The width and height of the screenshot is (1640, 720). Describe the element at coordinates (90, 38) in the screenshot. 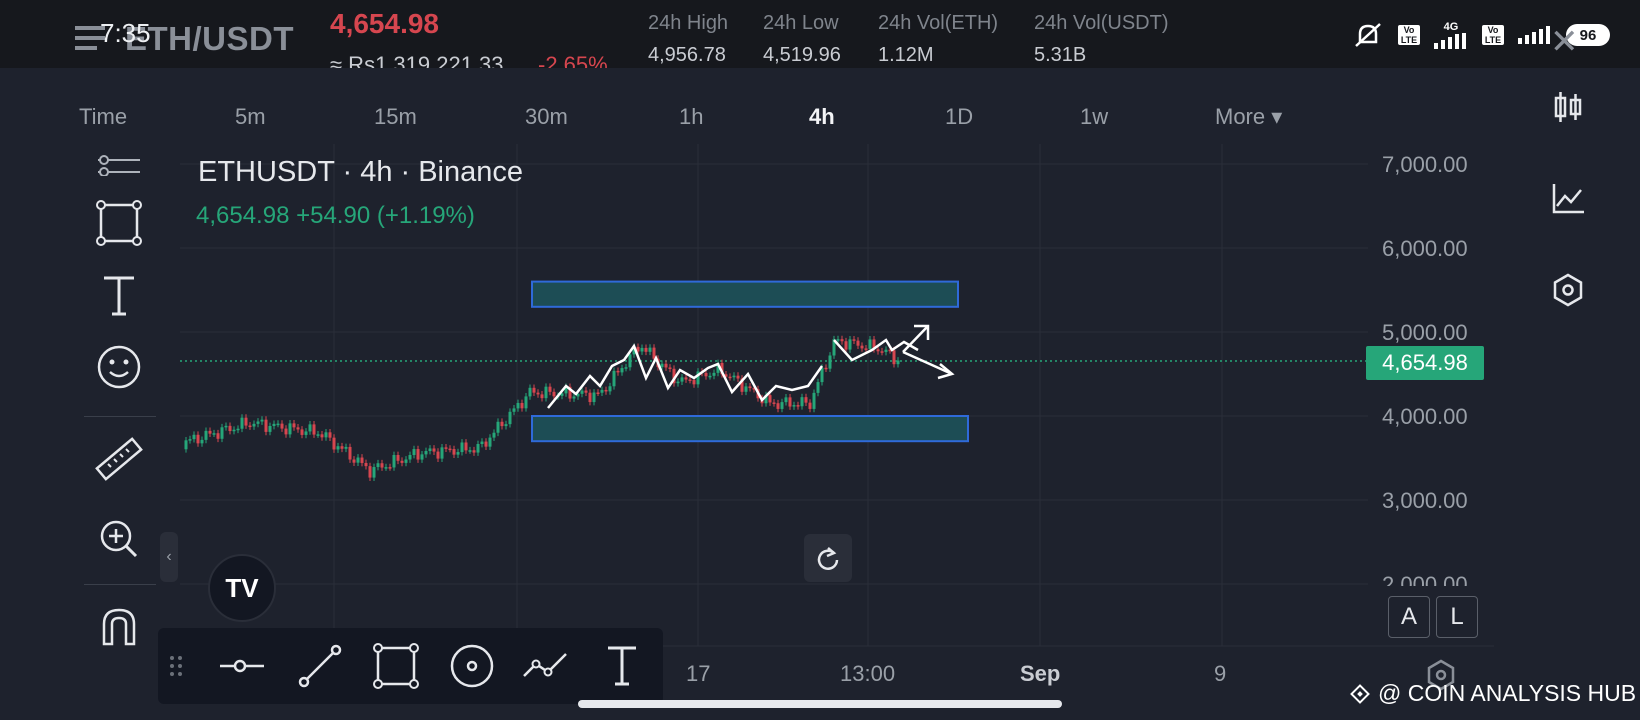

I see `menu-icon` at that location.